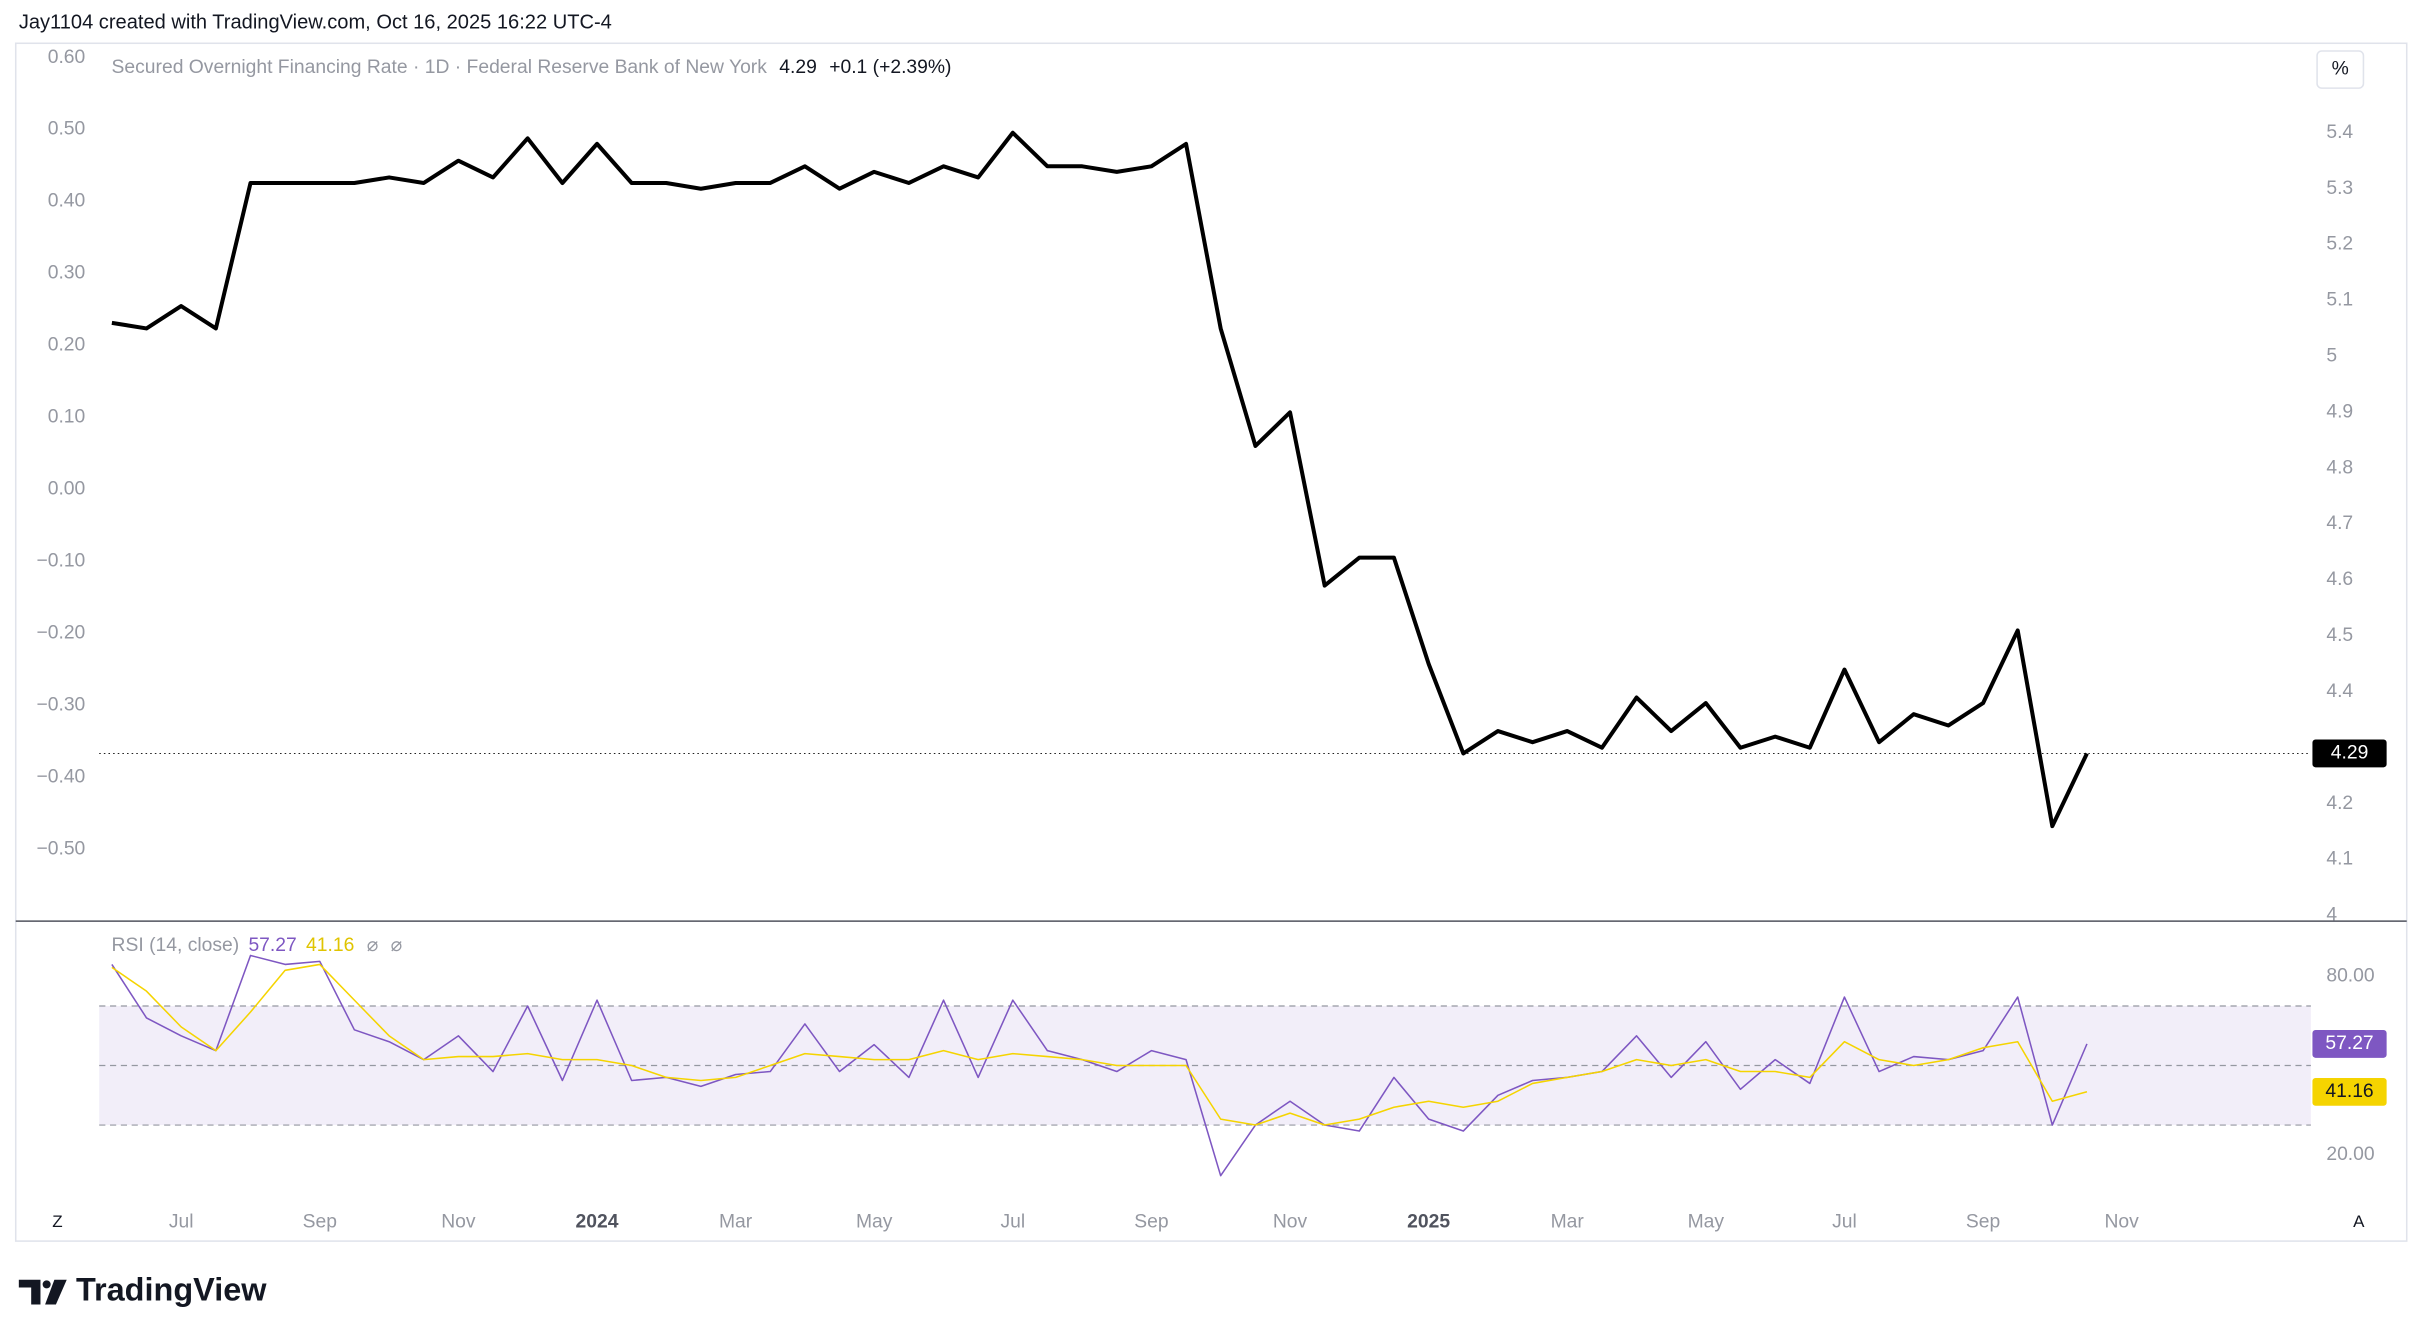 This screenshot has height=1340, width=2424. What do you see at coordinates (2331, 355) in the screenshot?
I see `y2-tick-label: 5` at bounding box center [2331, 355].